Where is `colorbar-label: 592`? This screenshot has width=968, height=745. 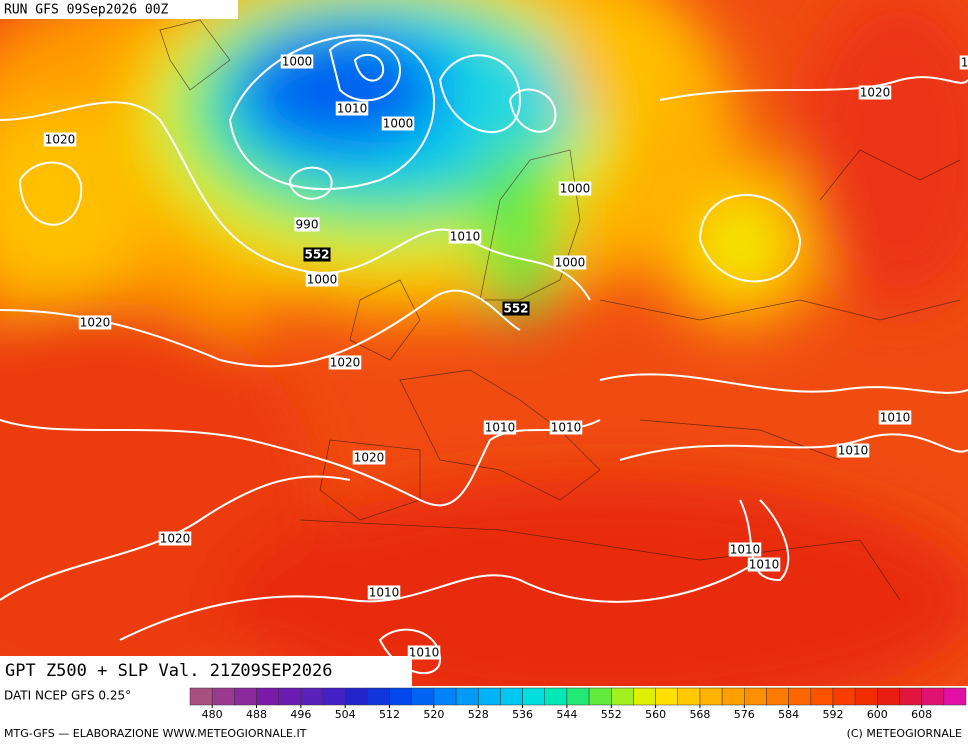
colorbar-label: 592 is located at coordinates (832, 714).